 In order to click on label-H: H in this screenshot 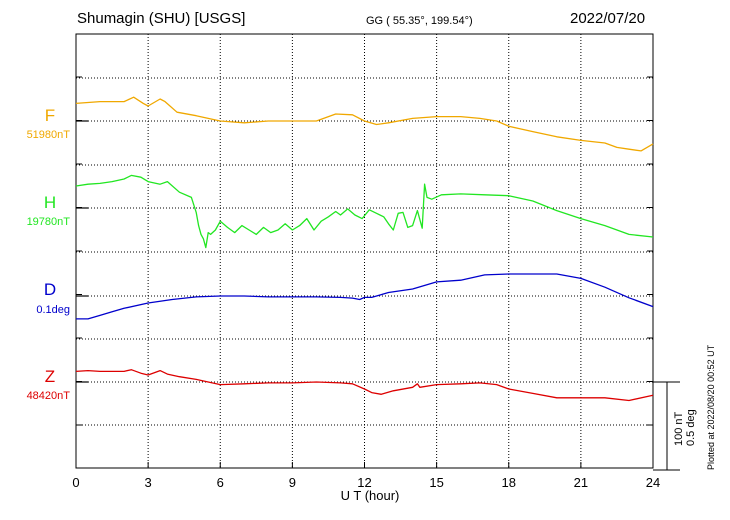, I will do `click(50, 202)`.